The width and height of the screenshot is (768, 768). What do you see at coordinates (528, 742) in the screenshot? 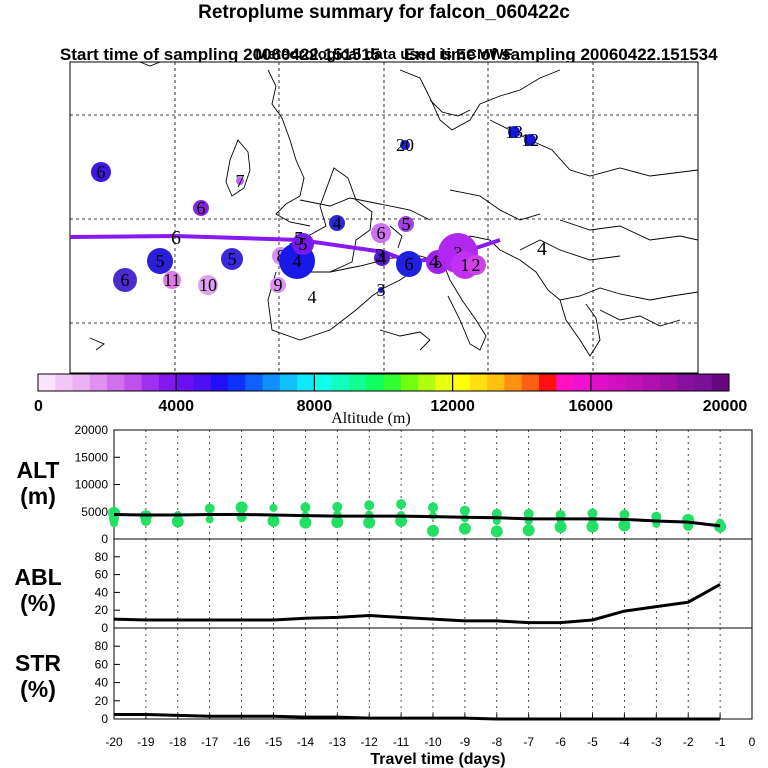
I see `x-tick-label: -7` at bounding box center [528, 742].